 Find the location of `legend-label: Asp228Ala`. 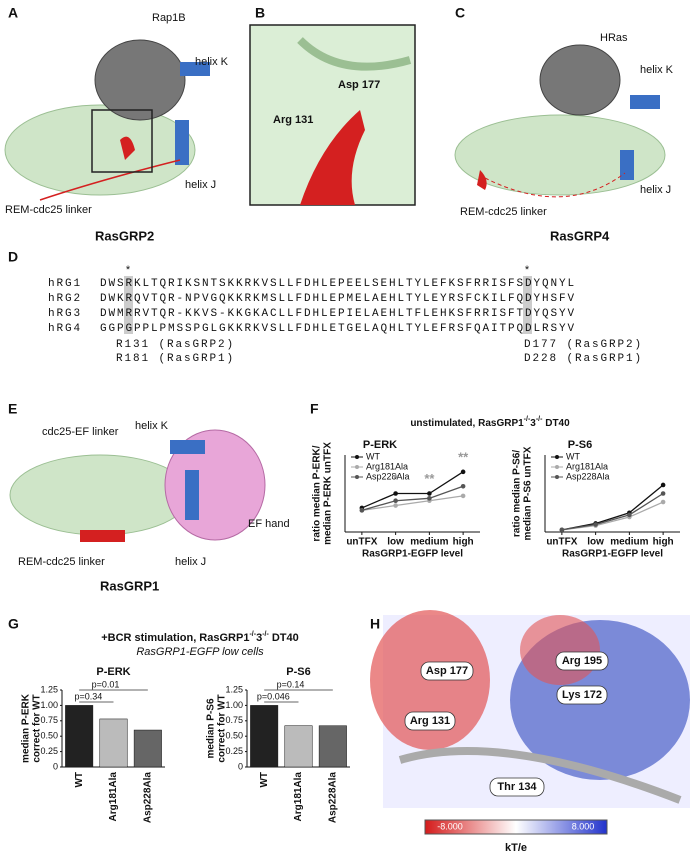

legend-label: Asp228Ala is located at coordinates (588, 476).